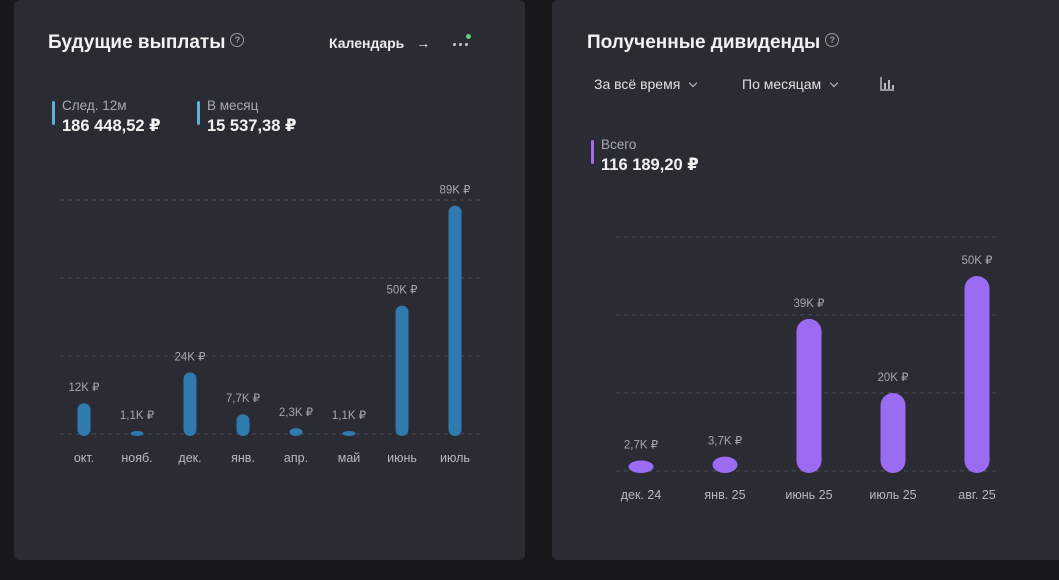  I want to click on data-label: 2,3K ₽, so click(296, 413).